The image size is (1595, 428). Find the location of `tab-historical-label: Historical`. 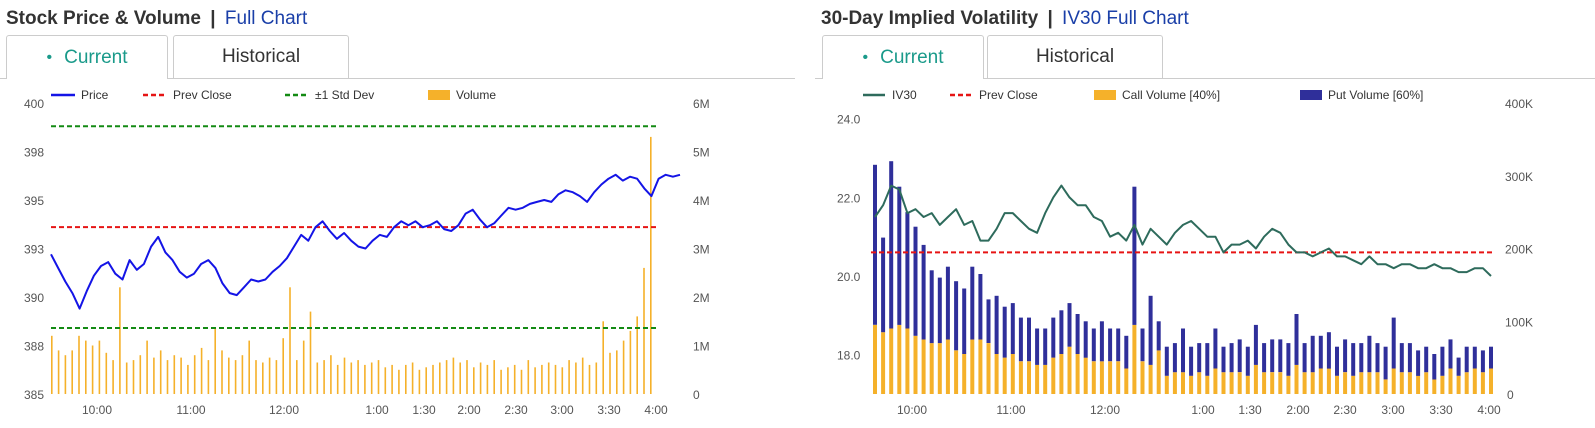

tab-historical-label: Historical is located at coordinates (261, 56).